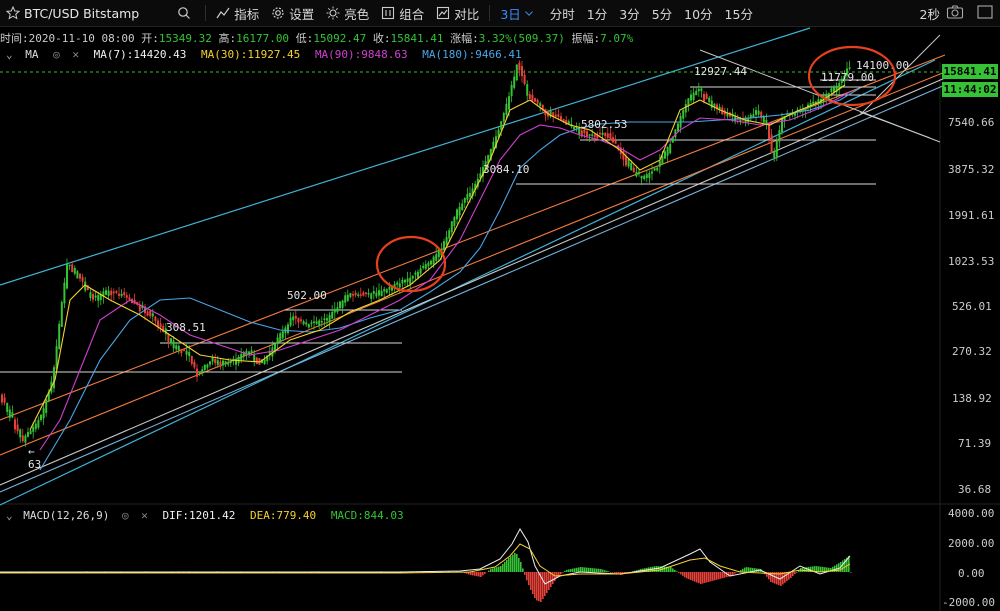  I want to click on camera-icon, so click(955, 12).